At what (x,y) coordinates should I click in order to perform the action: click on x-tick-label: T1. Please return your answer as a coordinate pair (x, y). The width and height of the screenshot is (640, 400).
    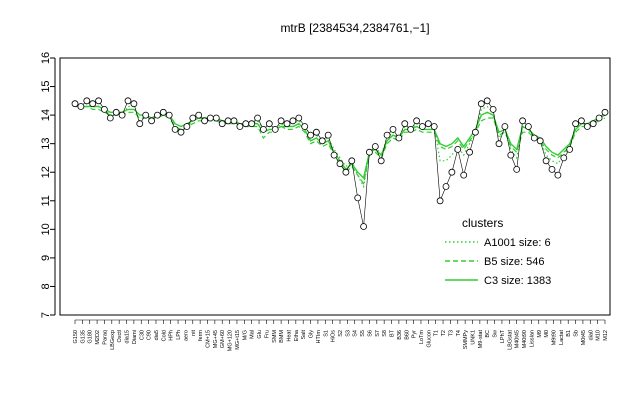
    Looking at the image, I should click on (437, 333).